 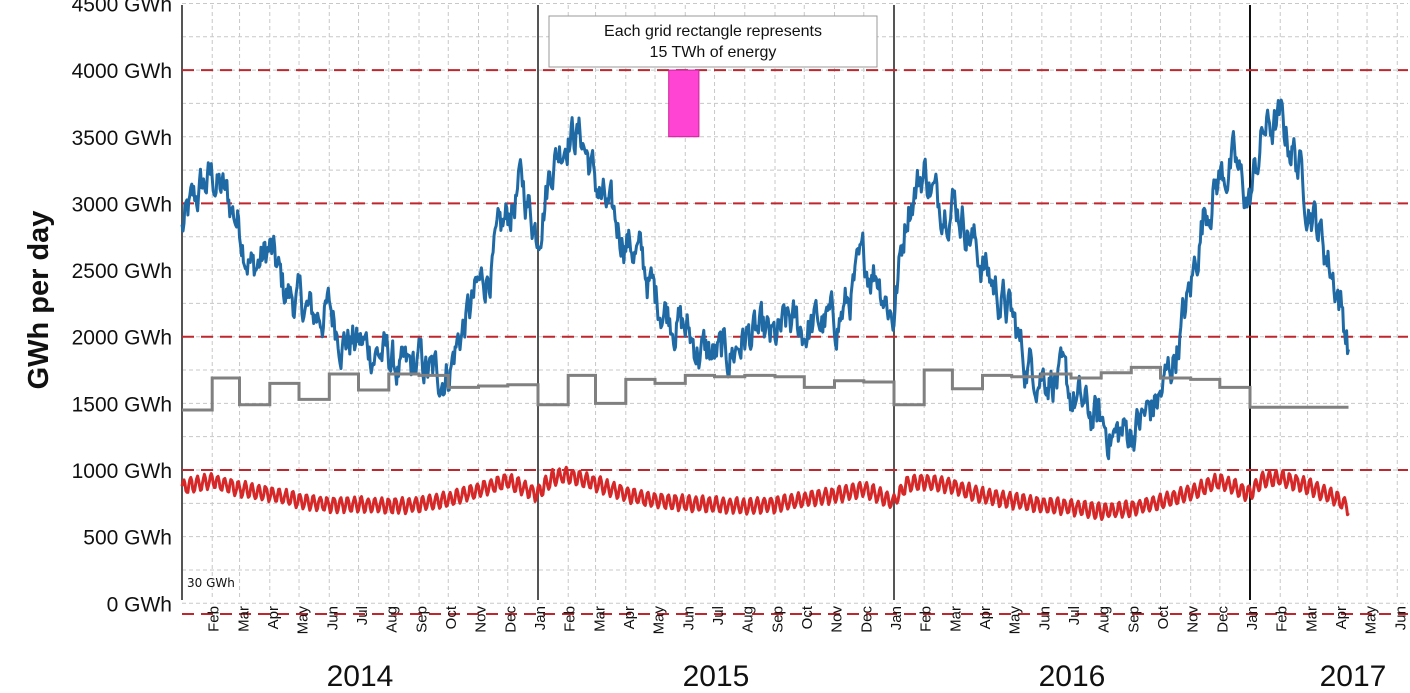 I want to click on floor-label: 30 GWh, so click(x=211, y=583).